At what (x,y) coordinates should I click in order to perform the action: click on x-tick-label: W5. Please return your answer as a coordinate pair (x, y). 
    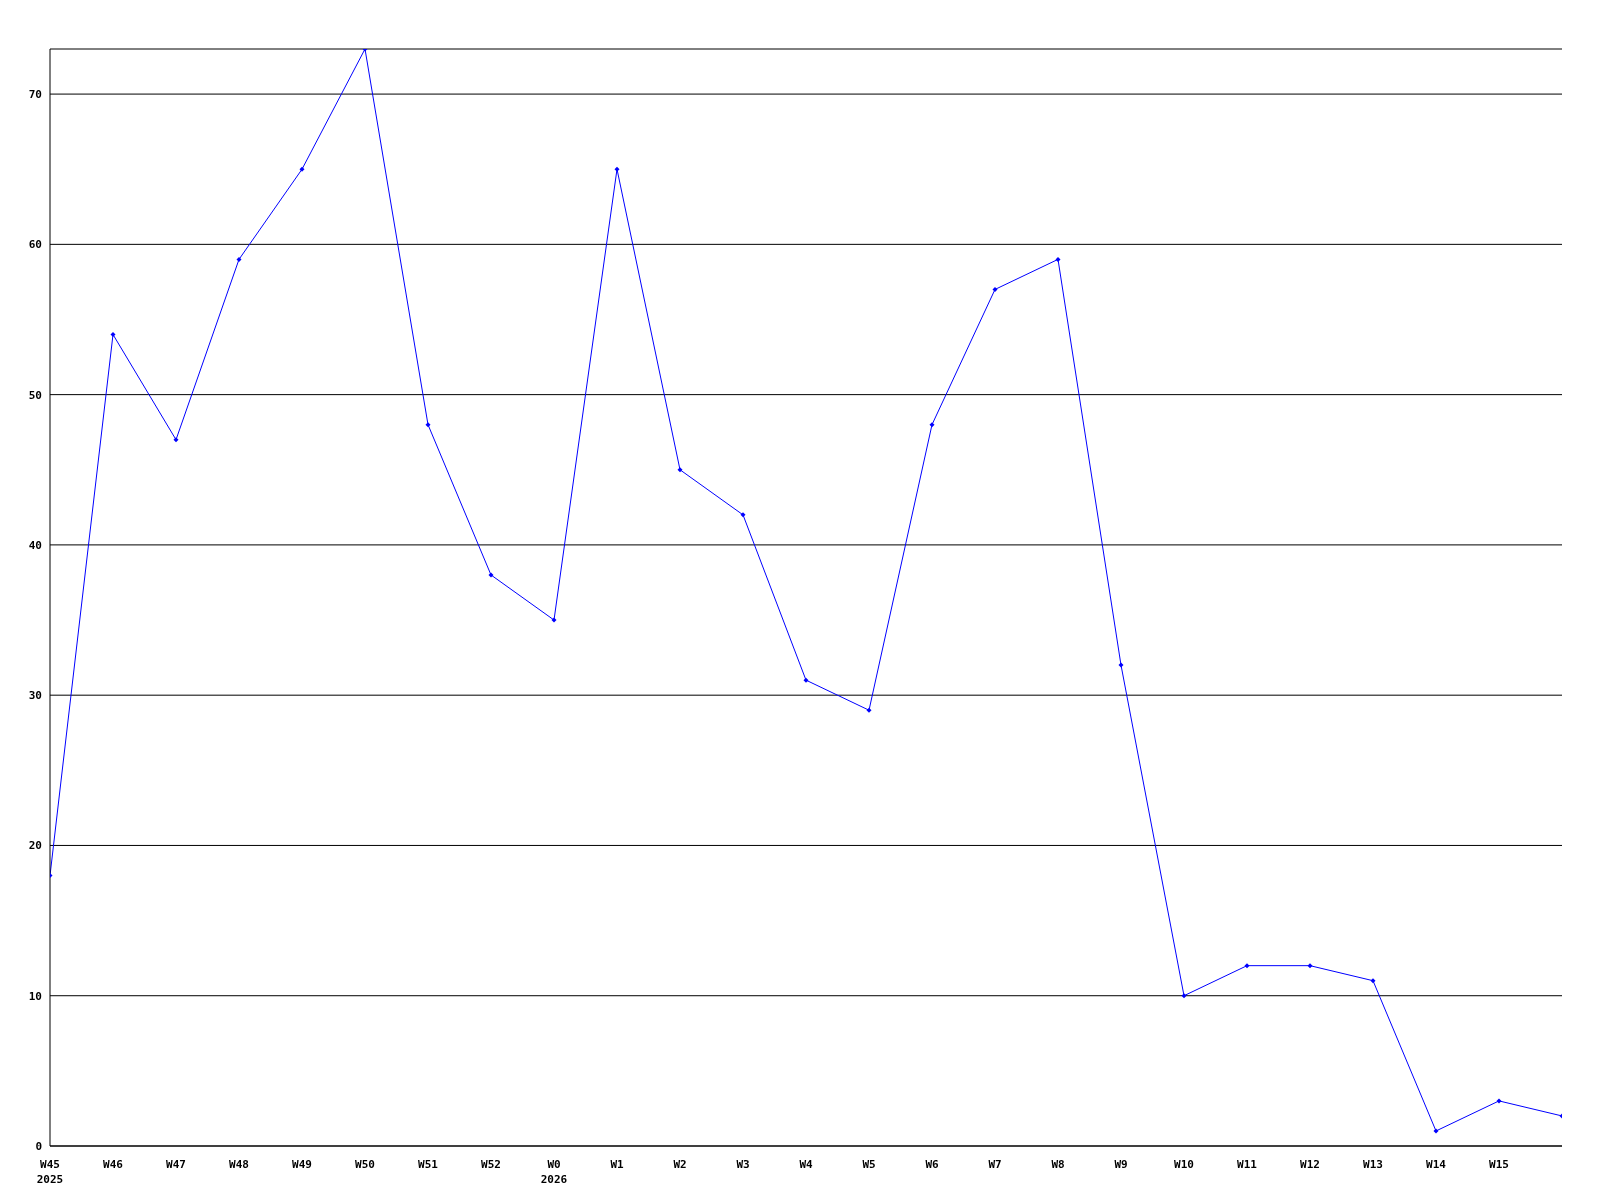
    Looking at the image, I should click on (869, 1164).